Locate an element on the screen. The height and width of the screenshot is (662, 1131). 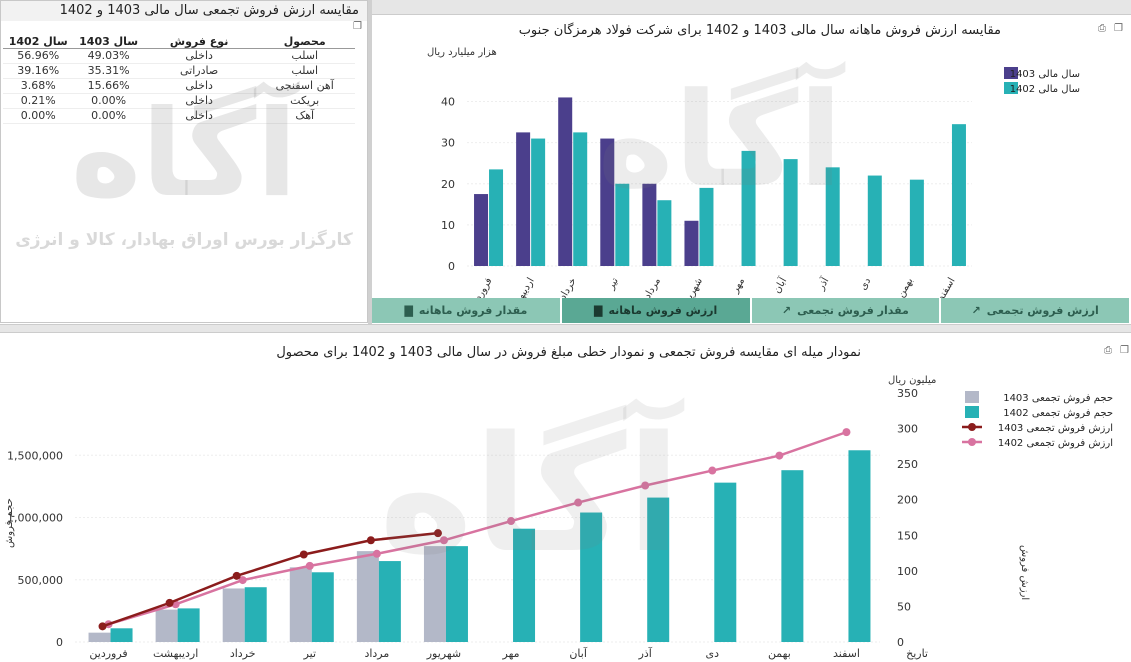
y-left-axis-label: حجم فروش is located at coordinates (9, 523).